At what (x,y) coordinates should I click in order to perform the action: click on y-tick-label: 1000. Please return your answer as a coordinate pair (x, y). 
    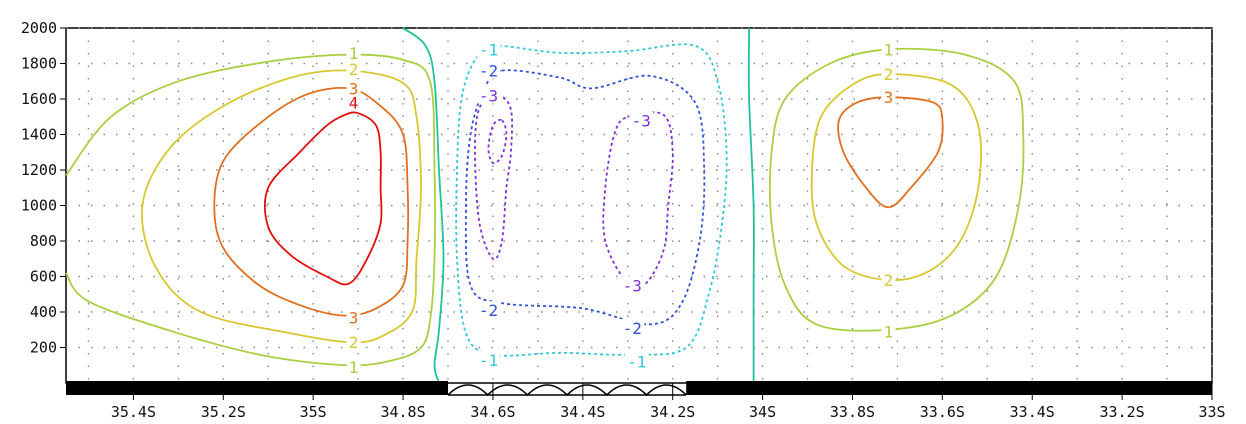
    Looking at the image, I should click on (39, 206).